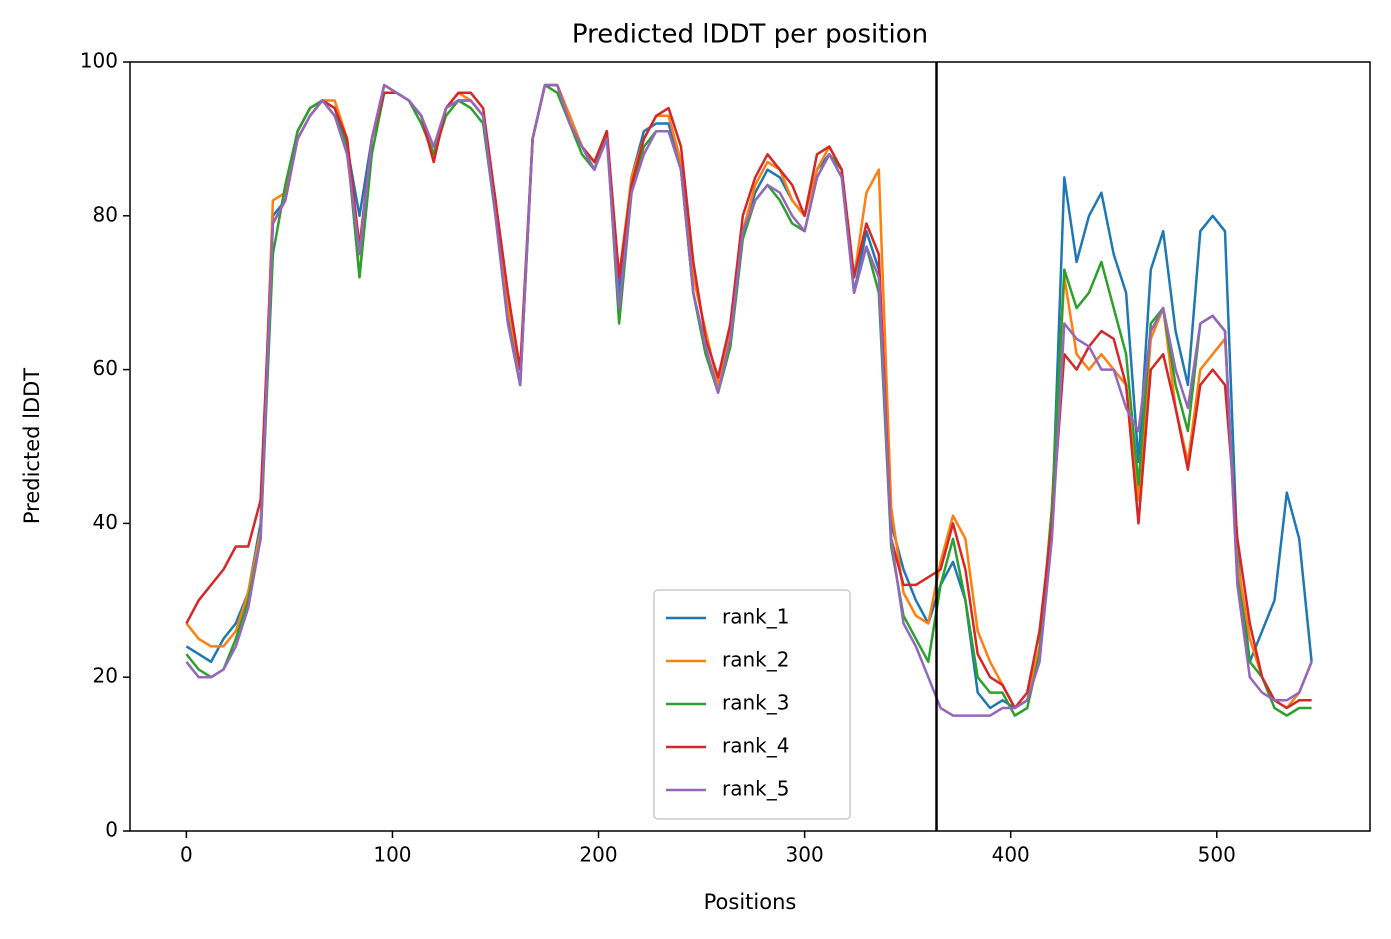 This screenshot has height=939, width=1391. What do you see at coordinates (392, 855) in the screenshot?
I see `x-tick-label: 100` at bounding box center [392, 855].